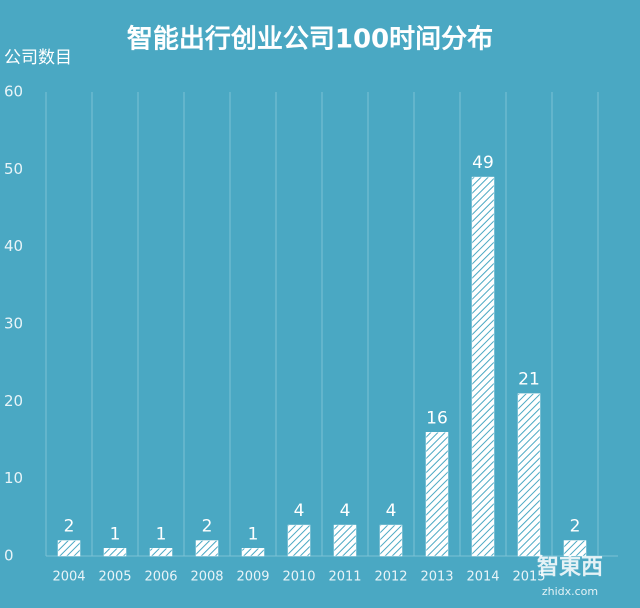 The height and width of the screenshot is (608, 640). Describe the element at coordinates (482, 577) in the screenshot. I see `x-tick-label: 2014` at that location.